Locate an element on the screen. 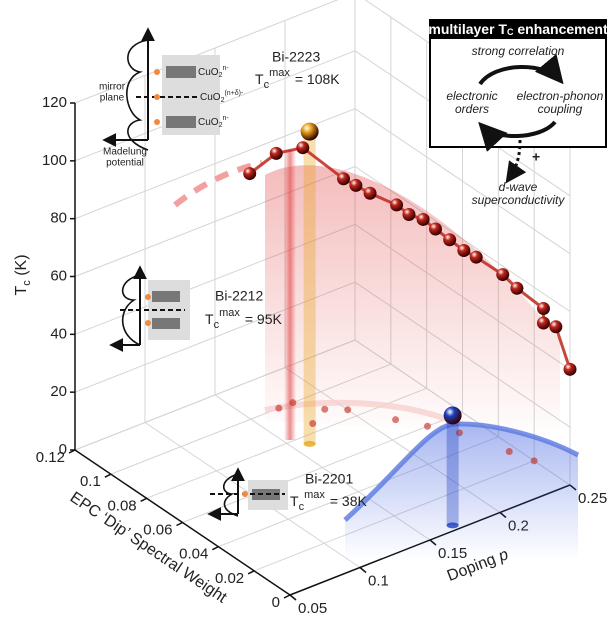 This screenshot has width=613, height=619. y-tick-label: 0.04 is located at coordinates (193, 554).